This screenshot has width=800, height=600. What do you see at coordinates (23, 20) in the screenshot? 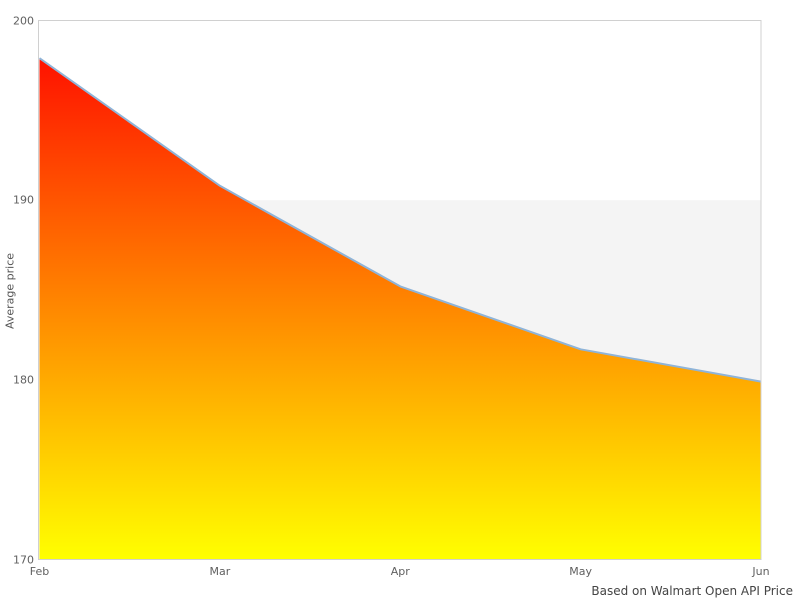
I see `y-tick-label: 200` at bounding box center [23, 20].